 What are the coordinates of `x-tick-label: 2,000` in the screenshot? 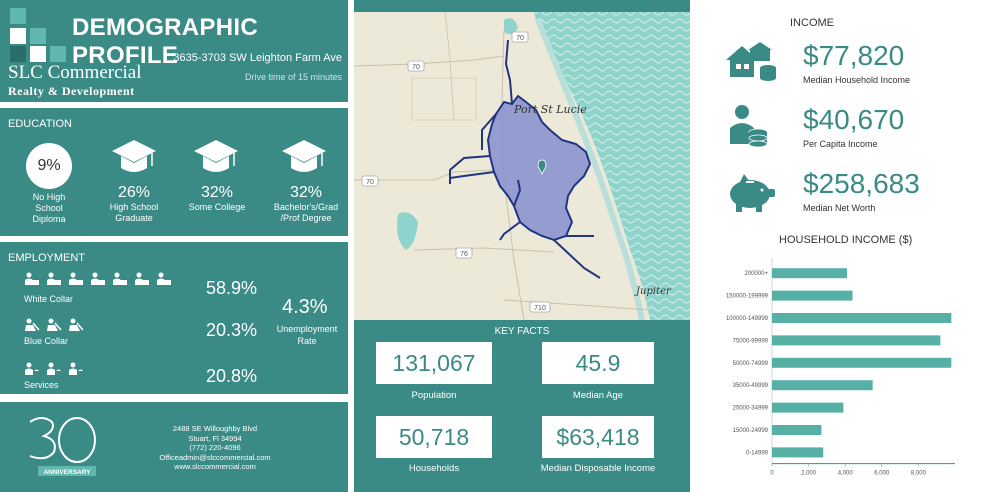 It's located at (809, 473).